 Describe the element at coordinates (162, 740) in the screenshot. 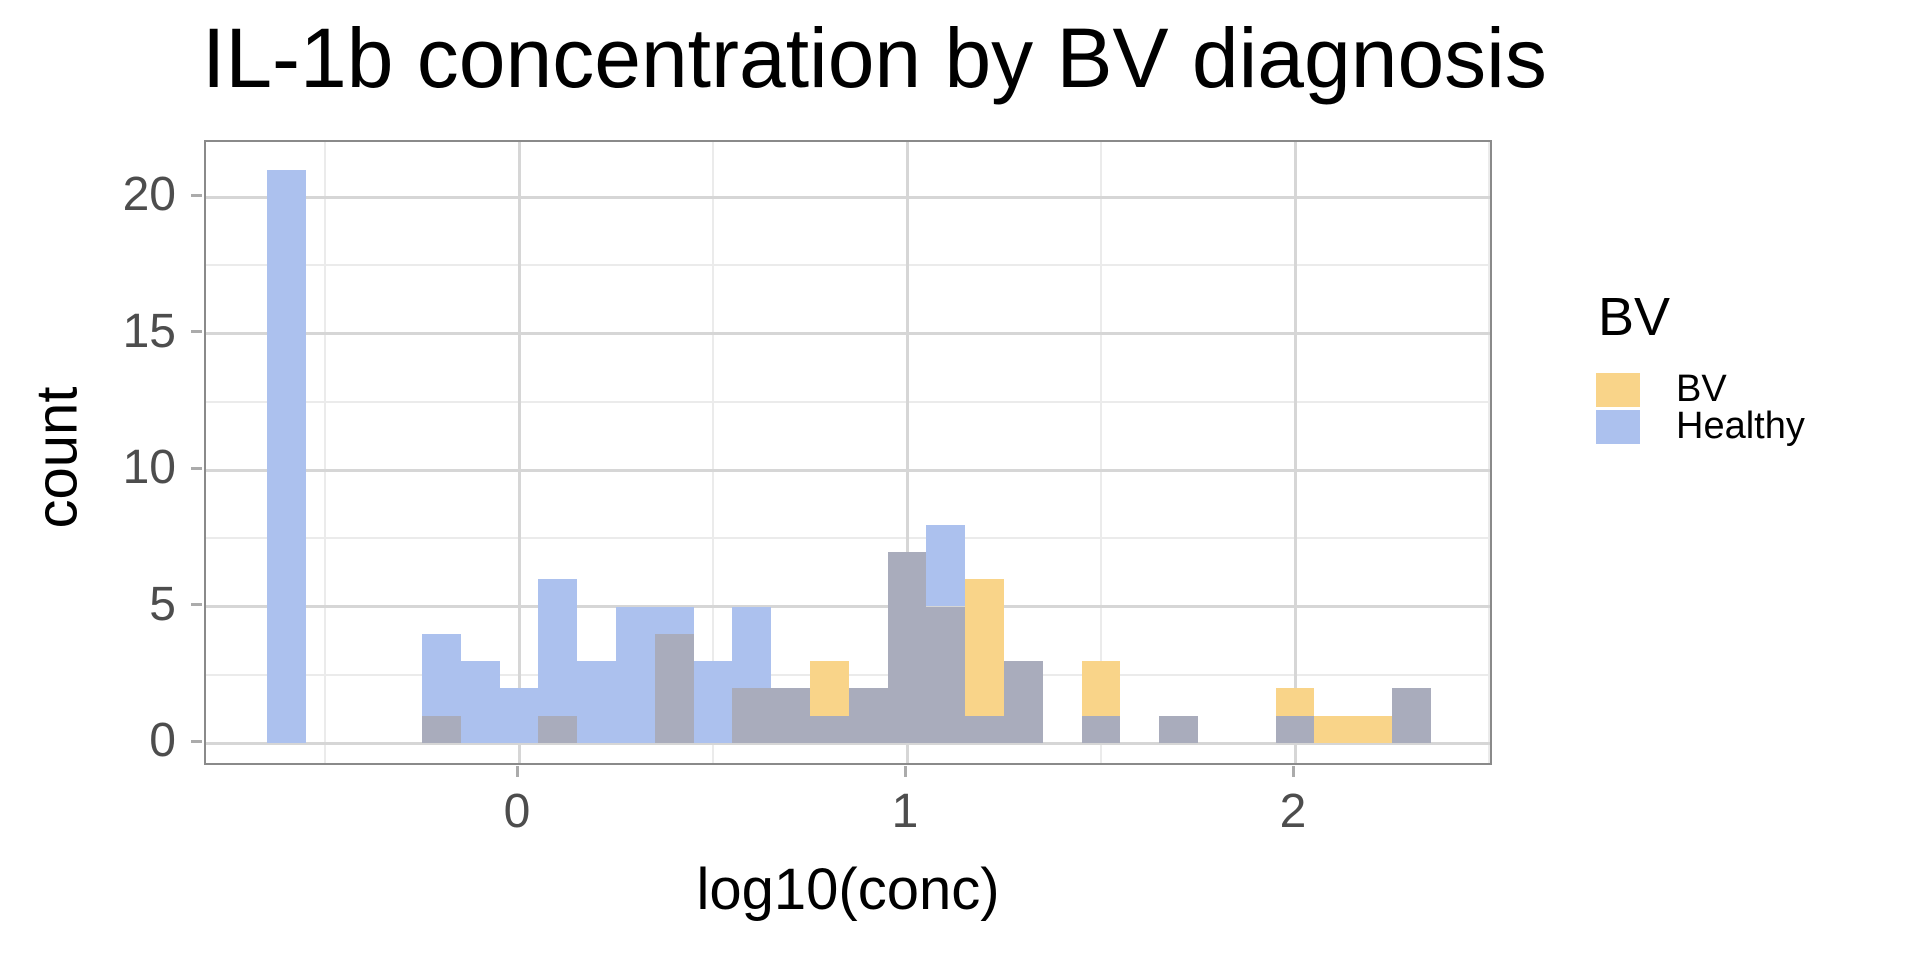

I see `y-tick-label: 0` at that location.